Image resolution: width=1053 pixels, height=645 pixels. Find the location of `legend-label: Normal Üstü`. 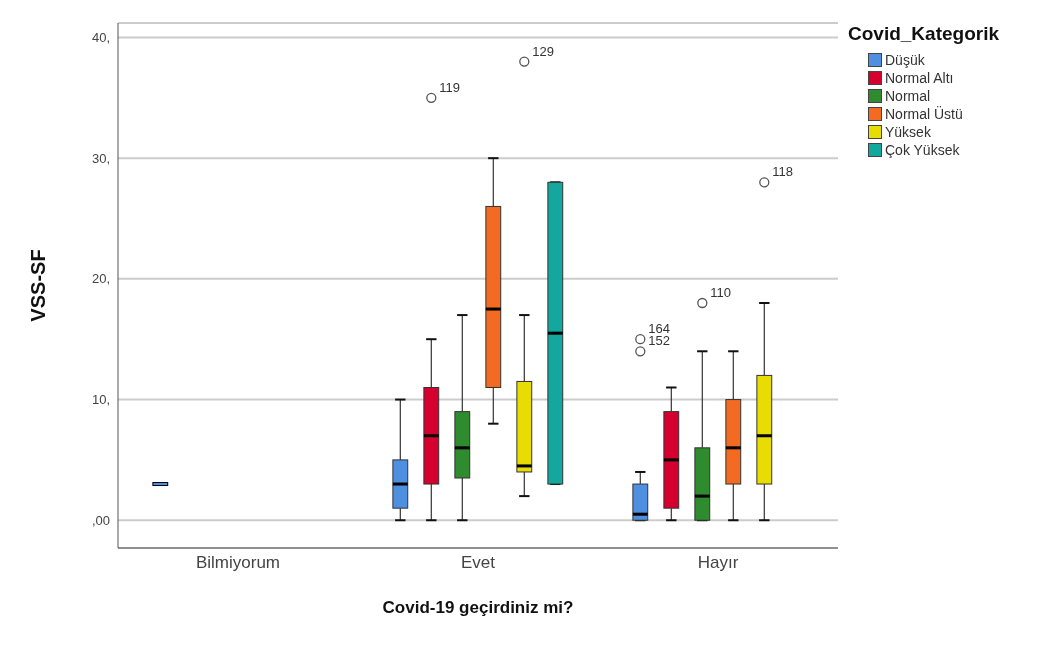

legend-label: Normal Üstü is located at coordinates (924, 114).